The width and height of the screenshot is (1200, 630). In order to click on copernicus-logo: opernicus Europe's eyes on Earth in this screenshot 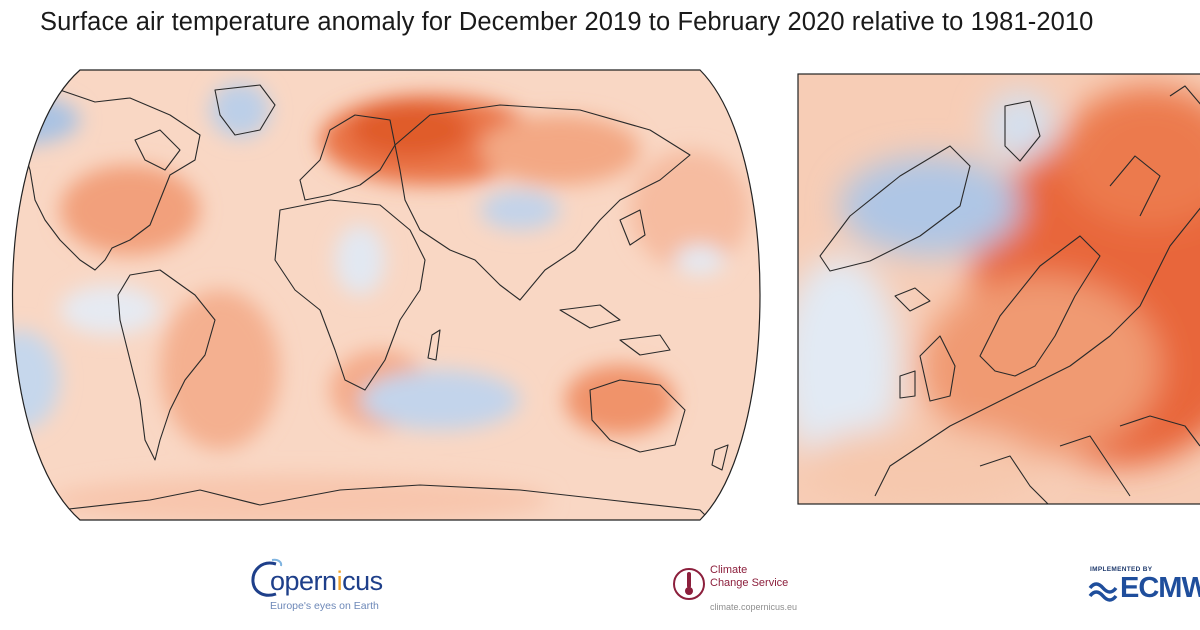, I will do `click(323, 586)`.